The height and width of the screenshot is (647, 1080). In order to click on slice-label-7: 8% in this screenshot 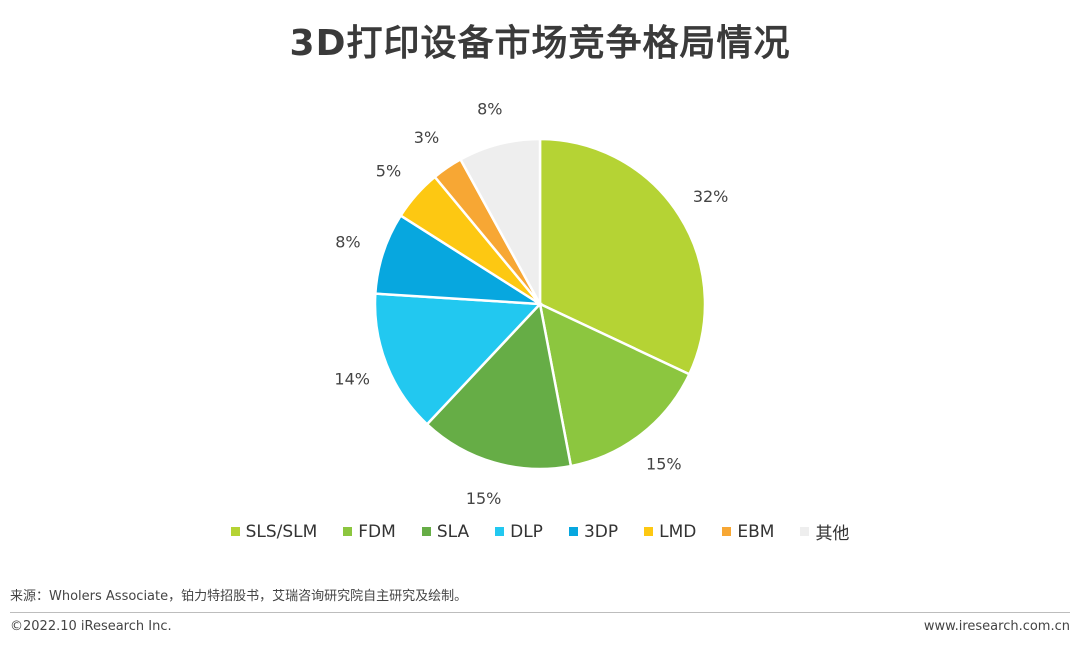, I will do `click(489, 108)`.